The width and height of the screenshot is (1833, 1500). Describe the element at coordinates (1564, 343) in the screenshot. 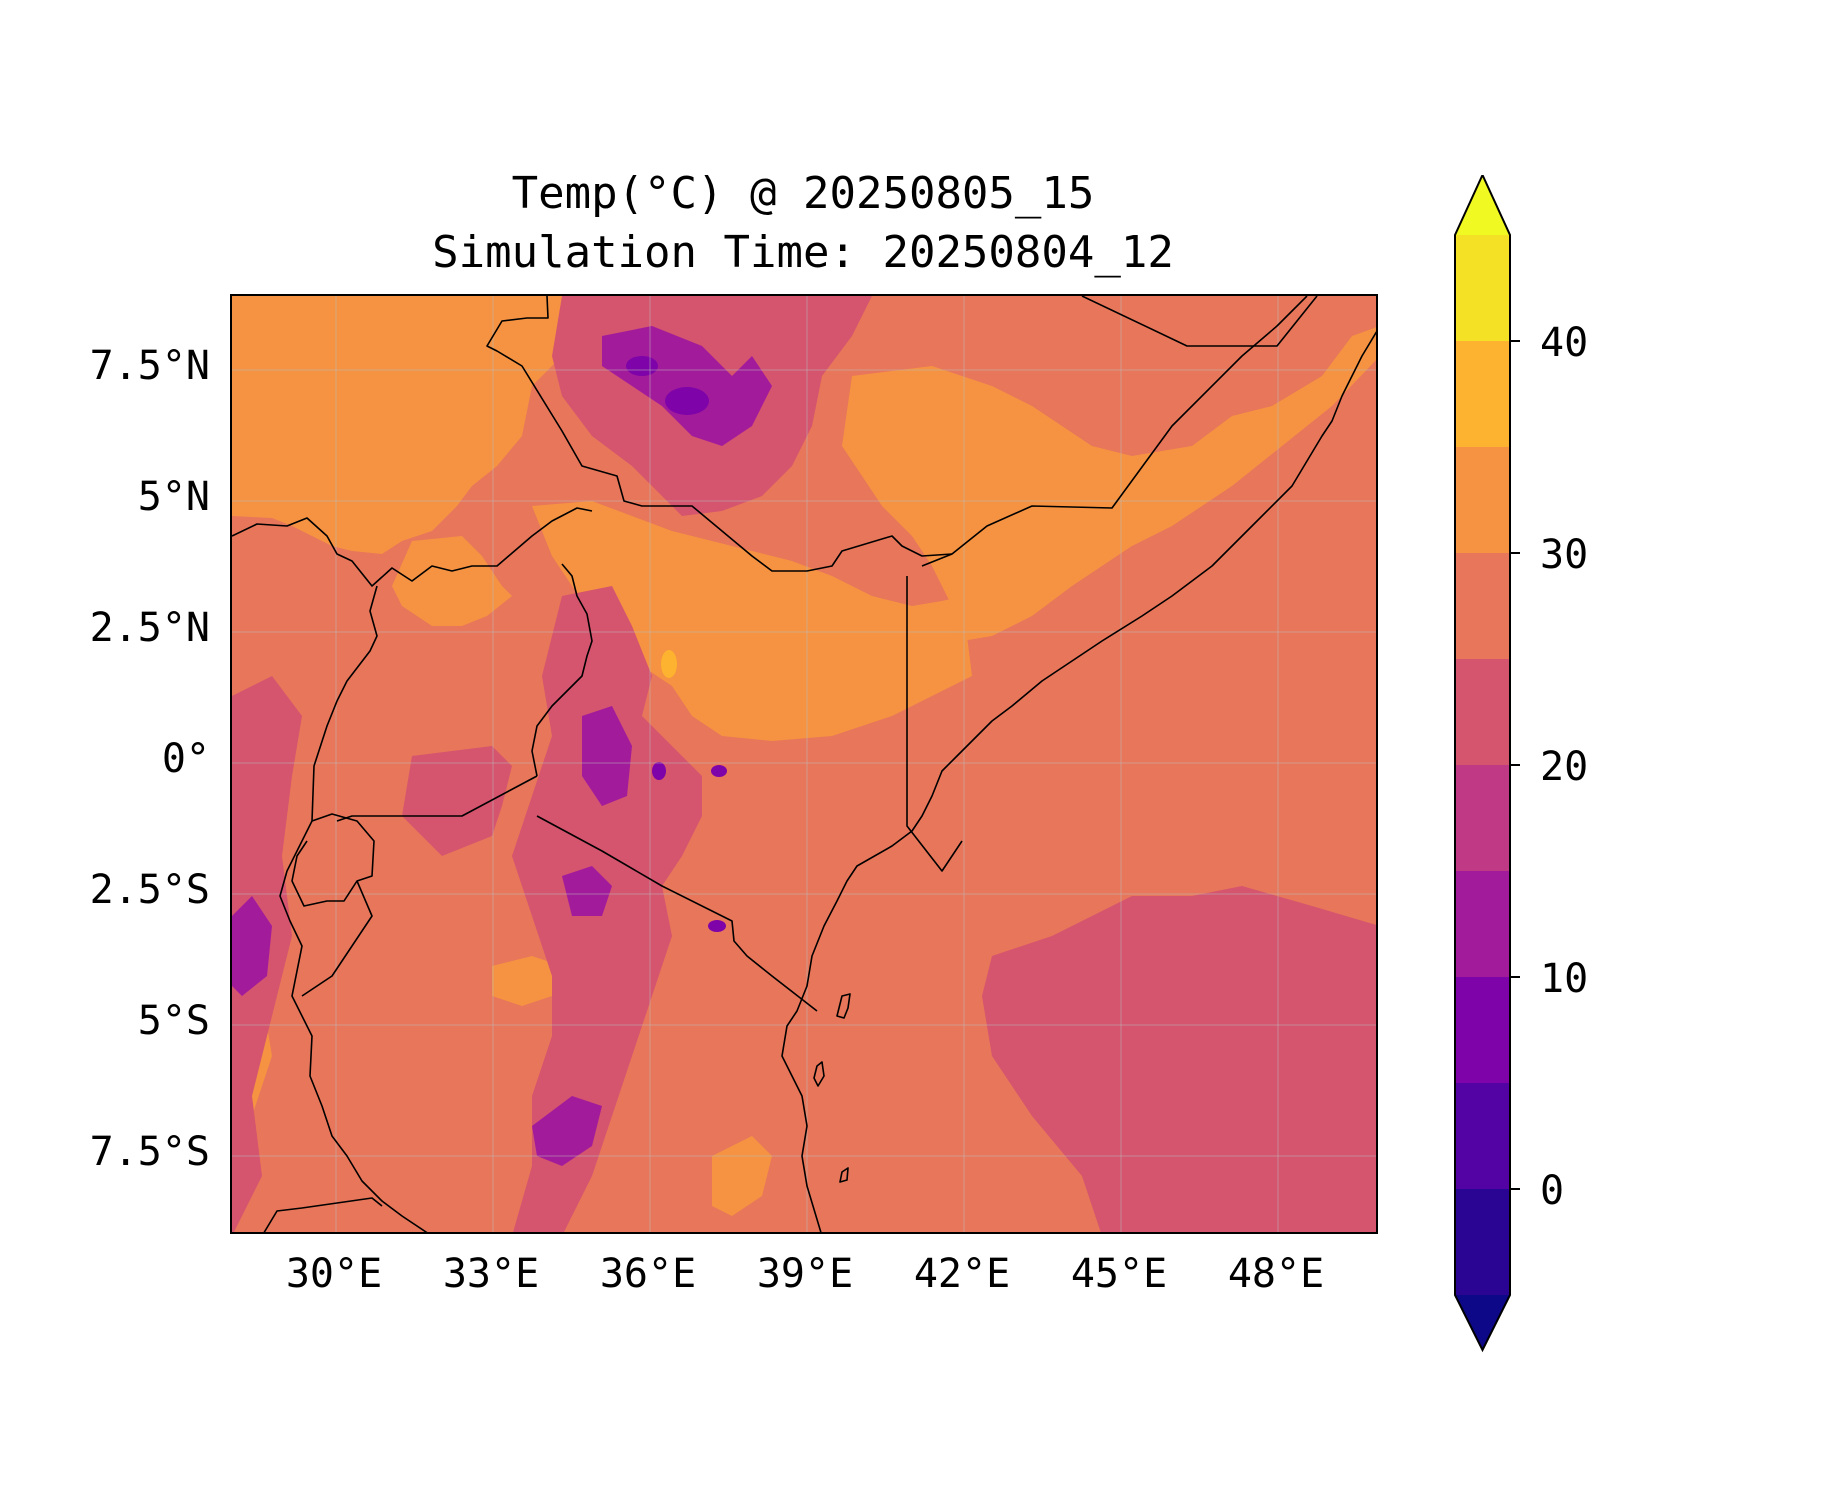

I see `colorbar-tick-label: 40` at that location.